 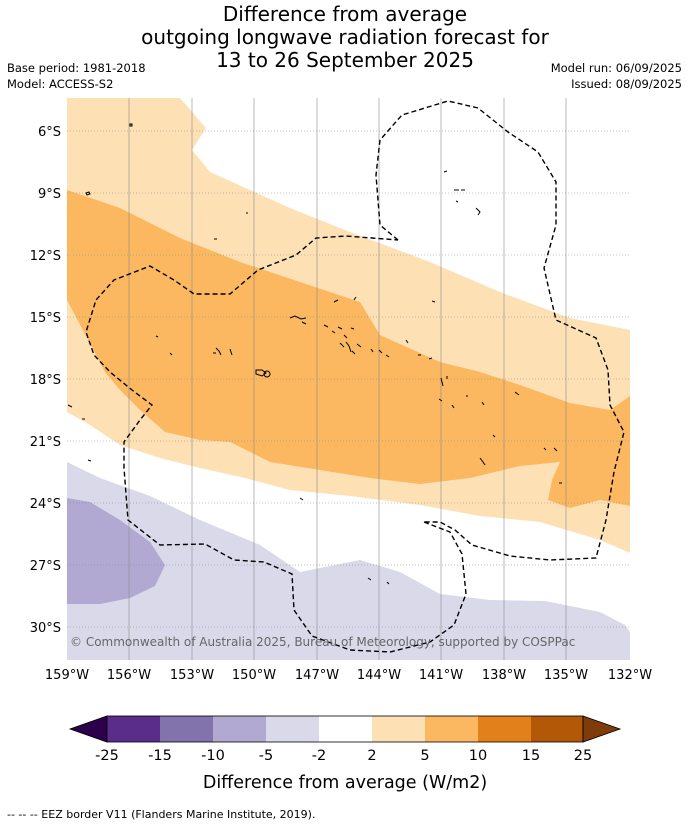 What do you see at coordinates (45, 566) in the screenshot?
I see `lat-label: 27°S` at bounding box center [45, 566].